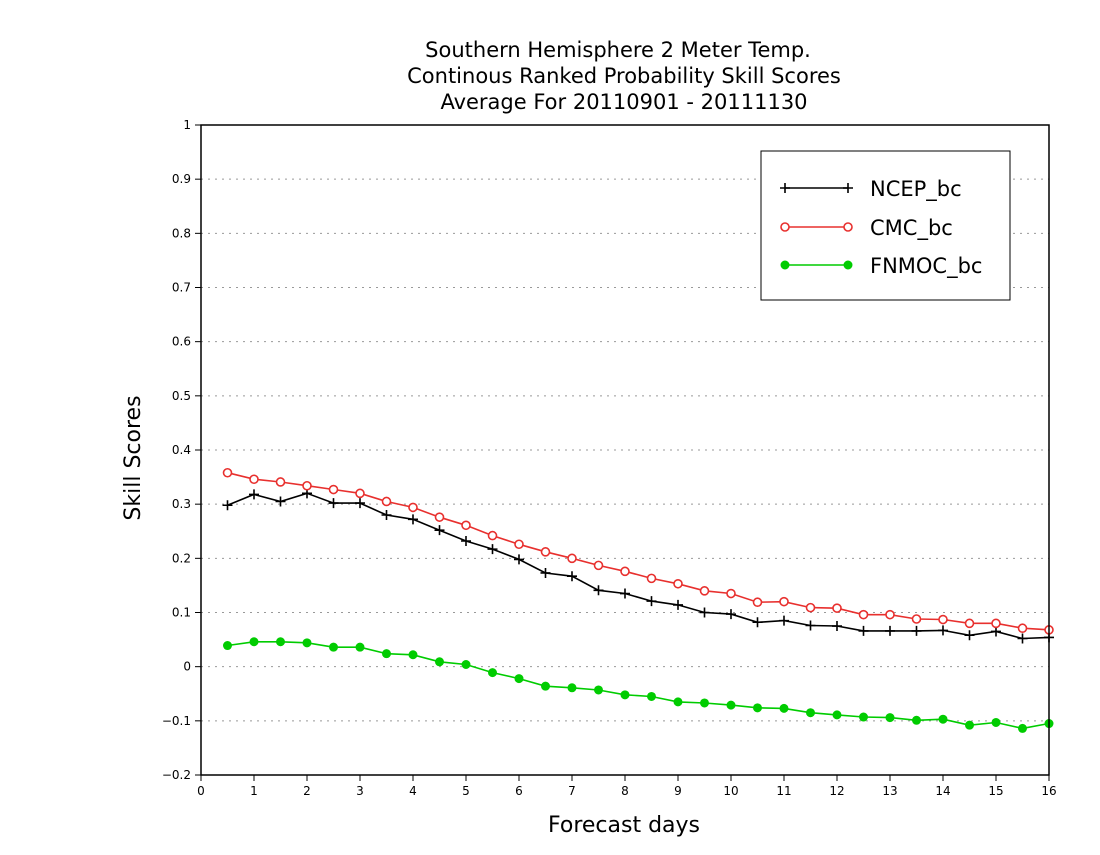 The image size is (1100, 855). I want to click on chart-title-line-3: Average For 20110901 - 20111130, so click(623, 102).